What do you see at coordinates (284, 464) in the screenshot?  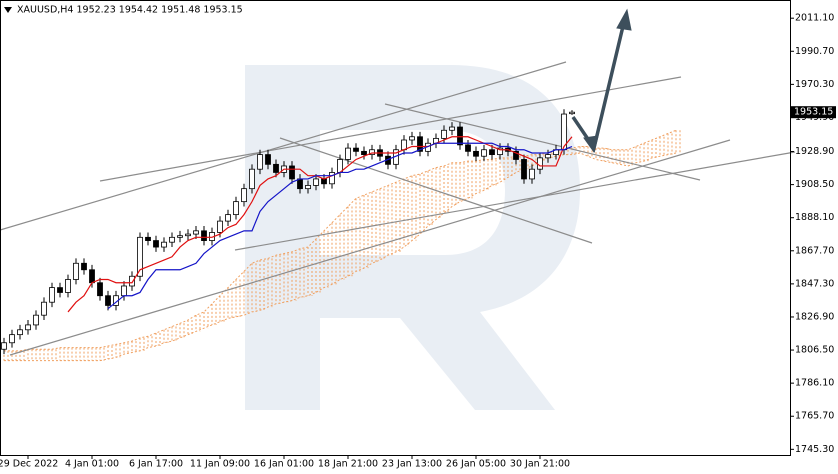 I see `x-tick-label: 16 Jan 01:00` at bounding box center [284, 464].